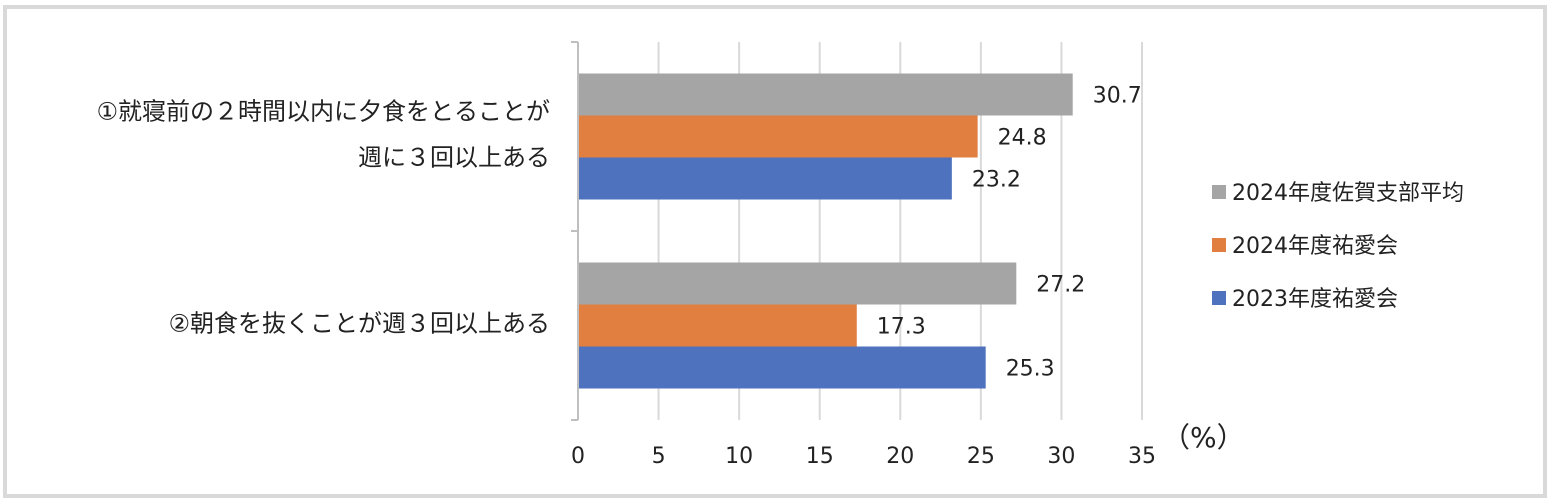  What do you see at coordinates (863, 456) in the screenshot?
I see `x-tick-labels: 0 5 10 15 20 25 30 35` at bounding box center [863, 456].